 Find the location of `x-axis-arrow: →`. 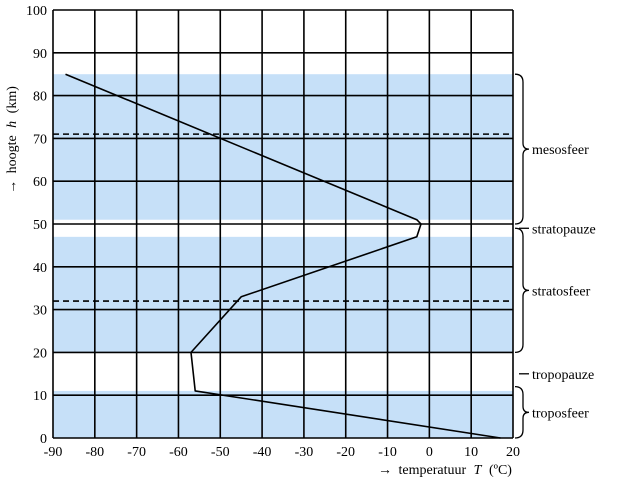

x-axis-arrow: → is located at coordinates (385, 470).